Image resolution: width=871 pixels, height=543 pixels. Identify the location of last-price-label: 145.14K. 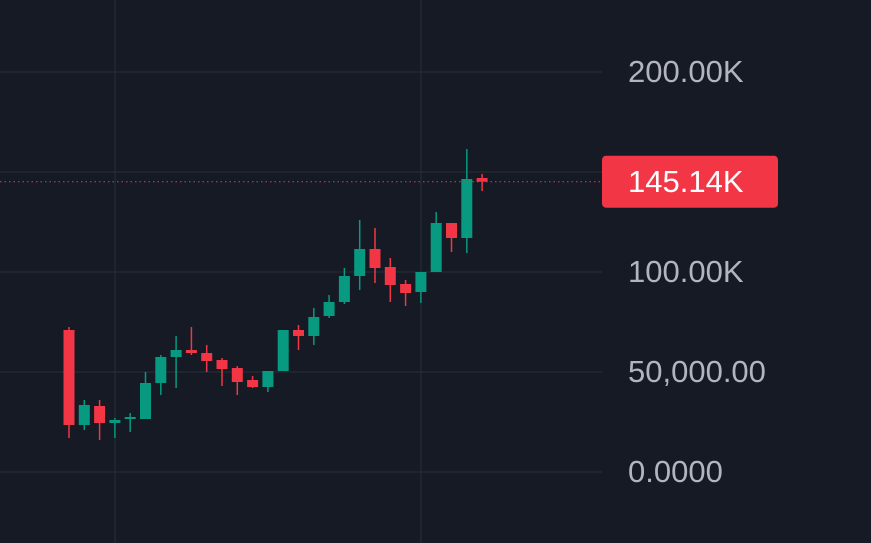
(686, 181).